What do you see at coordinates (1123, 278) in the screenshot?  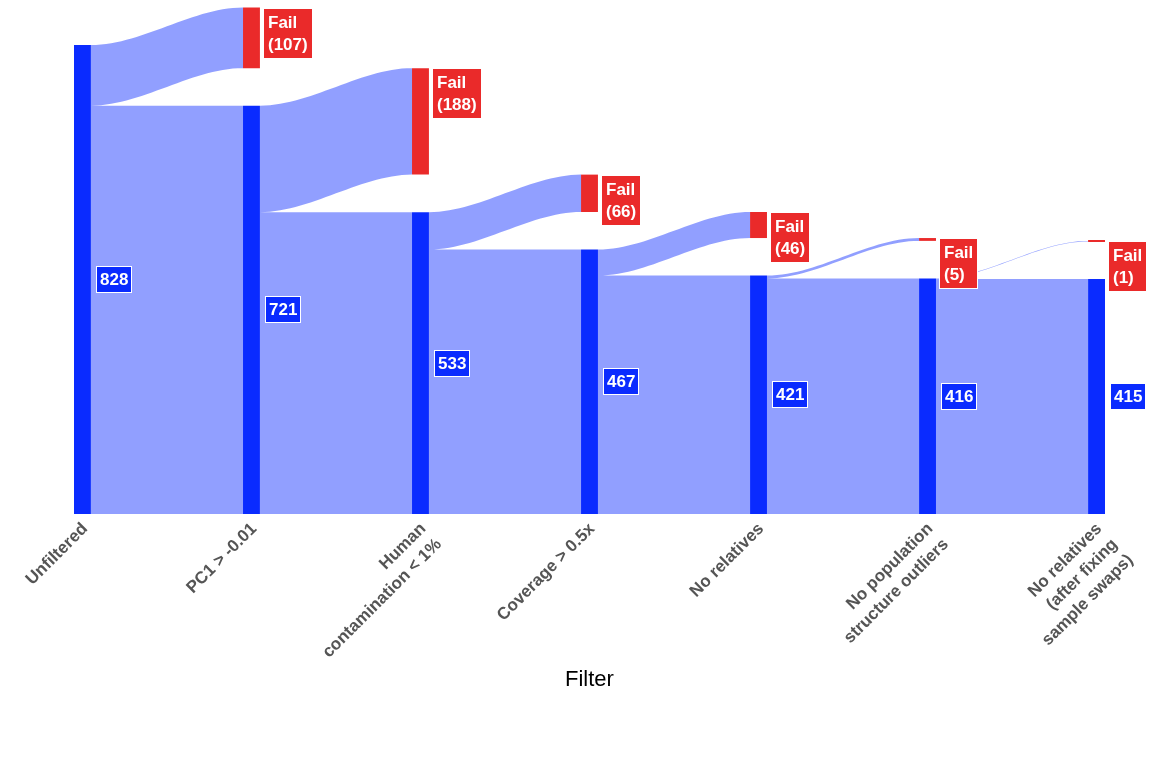 I see `data-label: (1)` at bounding box center [1123, 278].